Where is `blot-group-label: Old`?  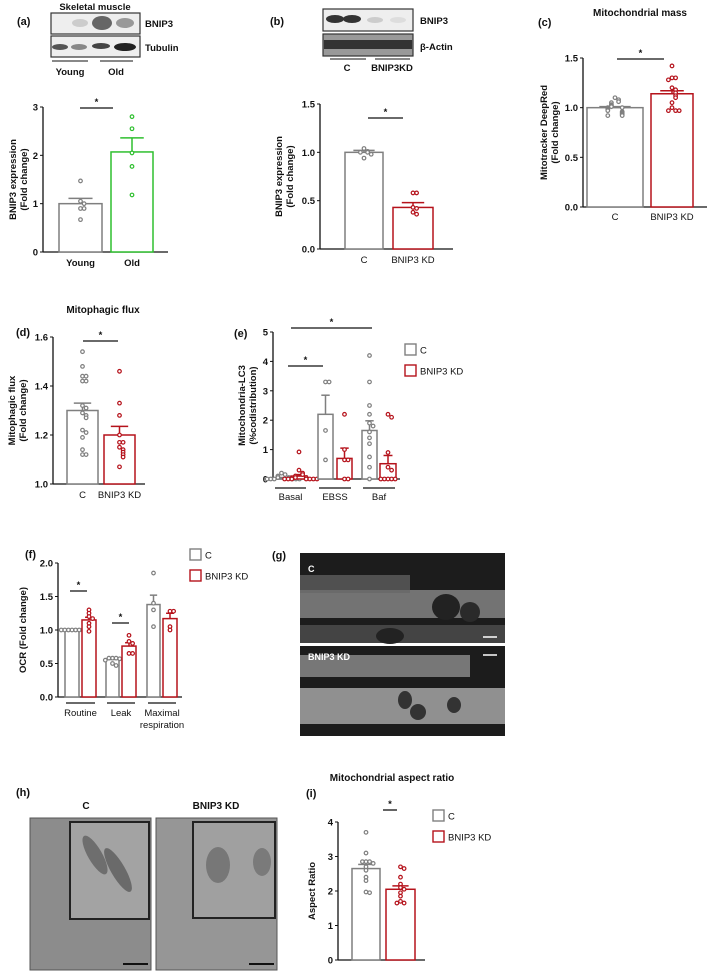
blot-group-label: Old is located at coordinates (116, 72).